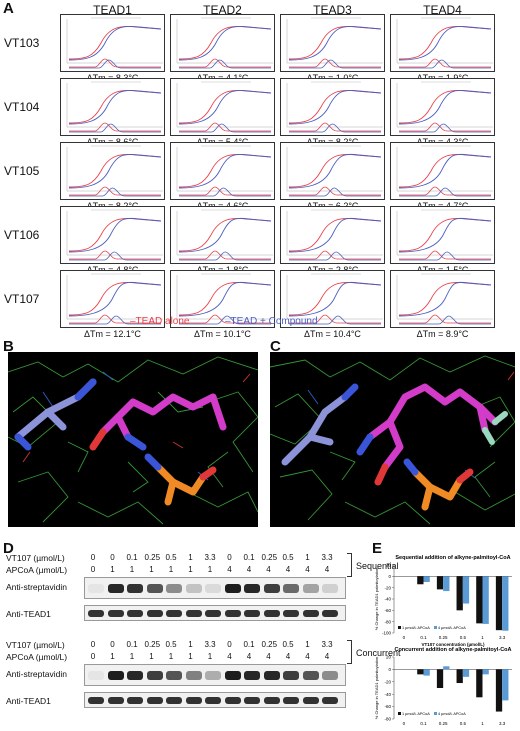 This screenshot has height=731, width=520. Describe the element at coordinates (275, 346) in the screenshot. I see `panel-label-c: C` at that location.